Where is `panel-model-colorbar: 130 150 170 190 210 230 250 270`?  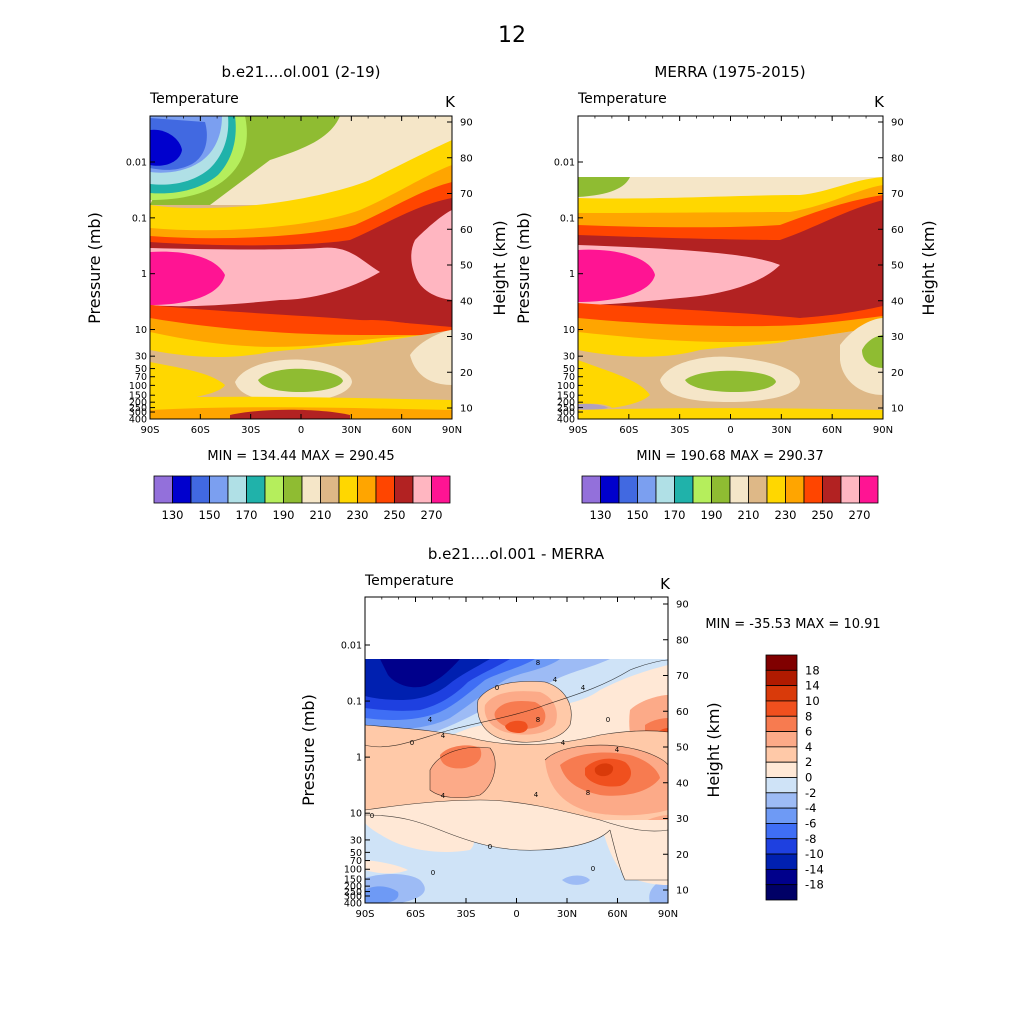 panel-model-colorbar: 130 150 170 190 210 230 250 270 is located at coordinates (302, 498).